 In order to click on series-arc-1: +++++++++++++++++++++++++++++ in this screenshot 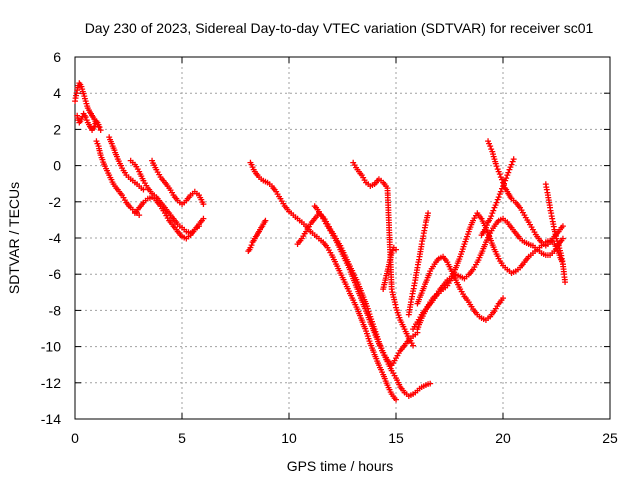, I will do `click(87, 104)`.